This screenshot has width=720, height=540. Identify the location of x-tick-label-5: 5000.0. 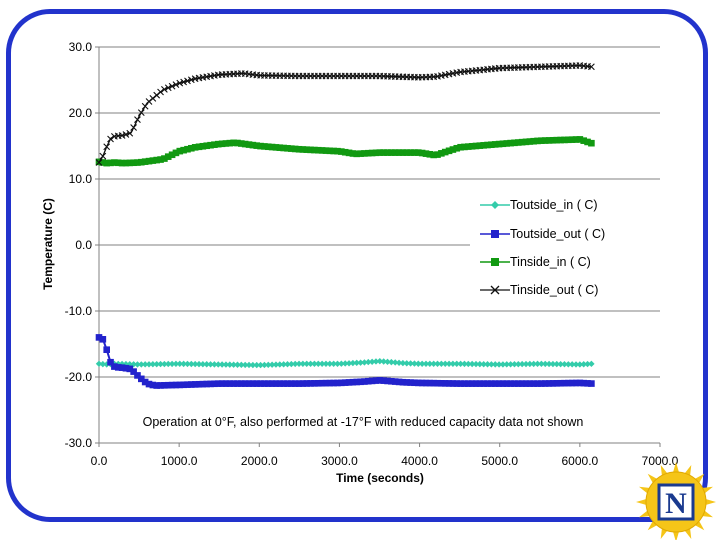
(499, 461).